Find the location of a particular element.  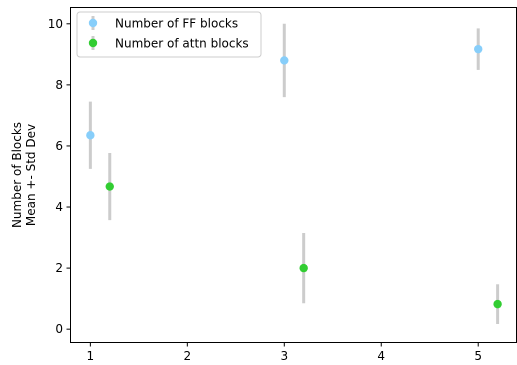

y-axis-label-line2: Mean +- Std Dev is located at coordinates (31, 175).